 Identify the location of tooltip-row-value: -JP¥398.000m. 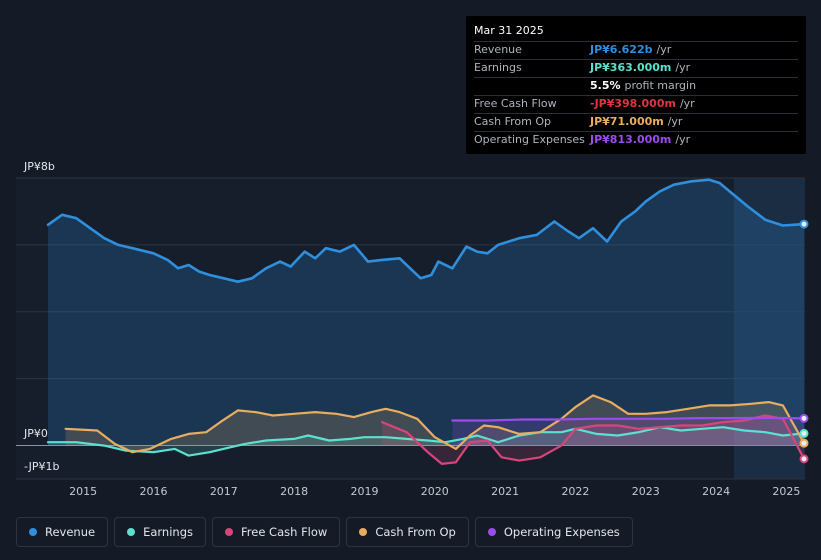
(633, 103).